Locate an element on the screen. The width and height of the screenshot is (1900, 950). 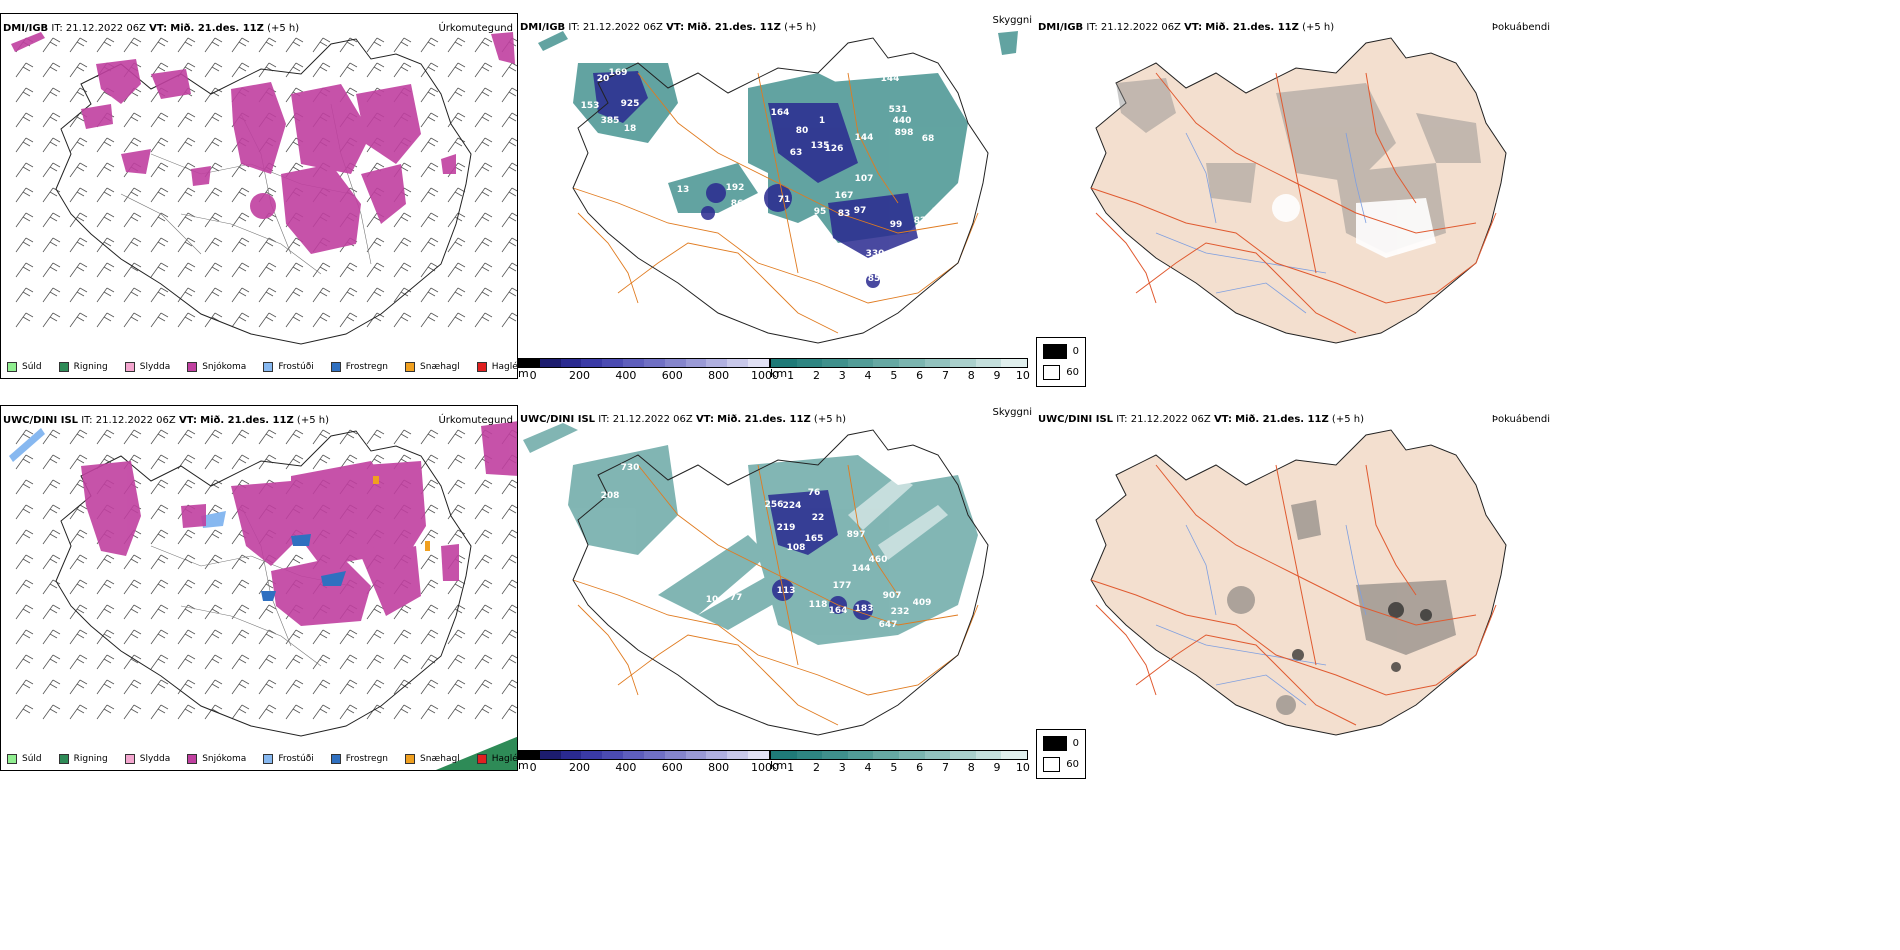
colorbar-tick: 9 is located at coordinates (997, 375).